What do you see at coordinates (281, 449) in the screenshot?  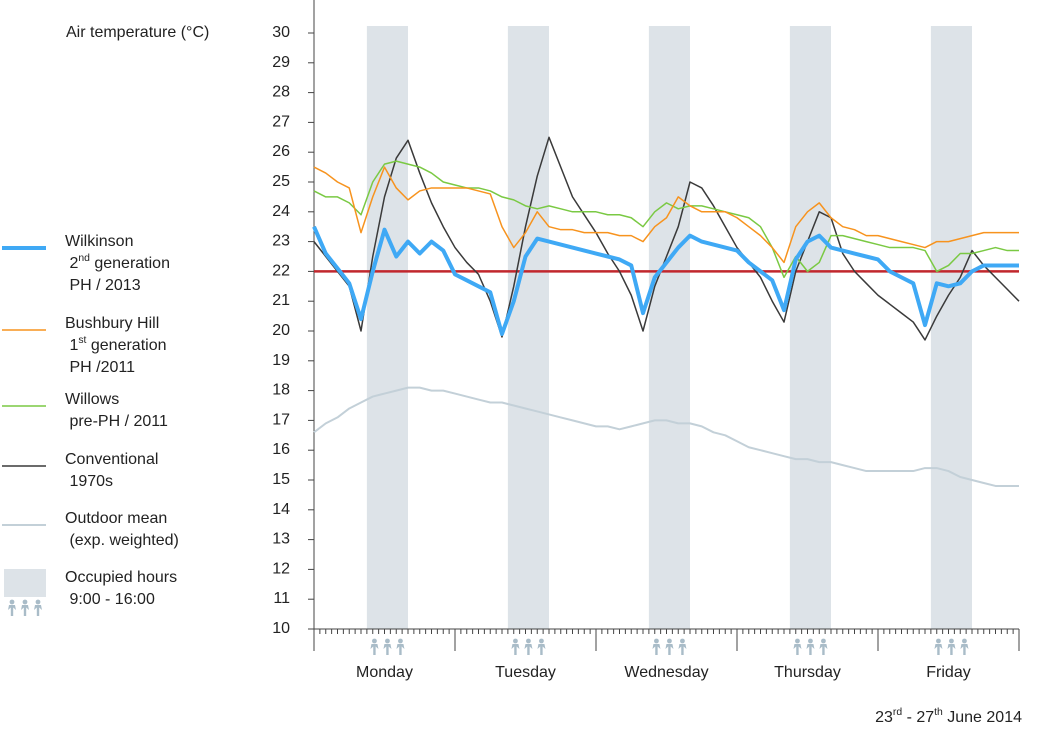 I see `y-tick-label: 16` at bounding box center [281, 449].